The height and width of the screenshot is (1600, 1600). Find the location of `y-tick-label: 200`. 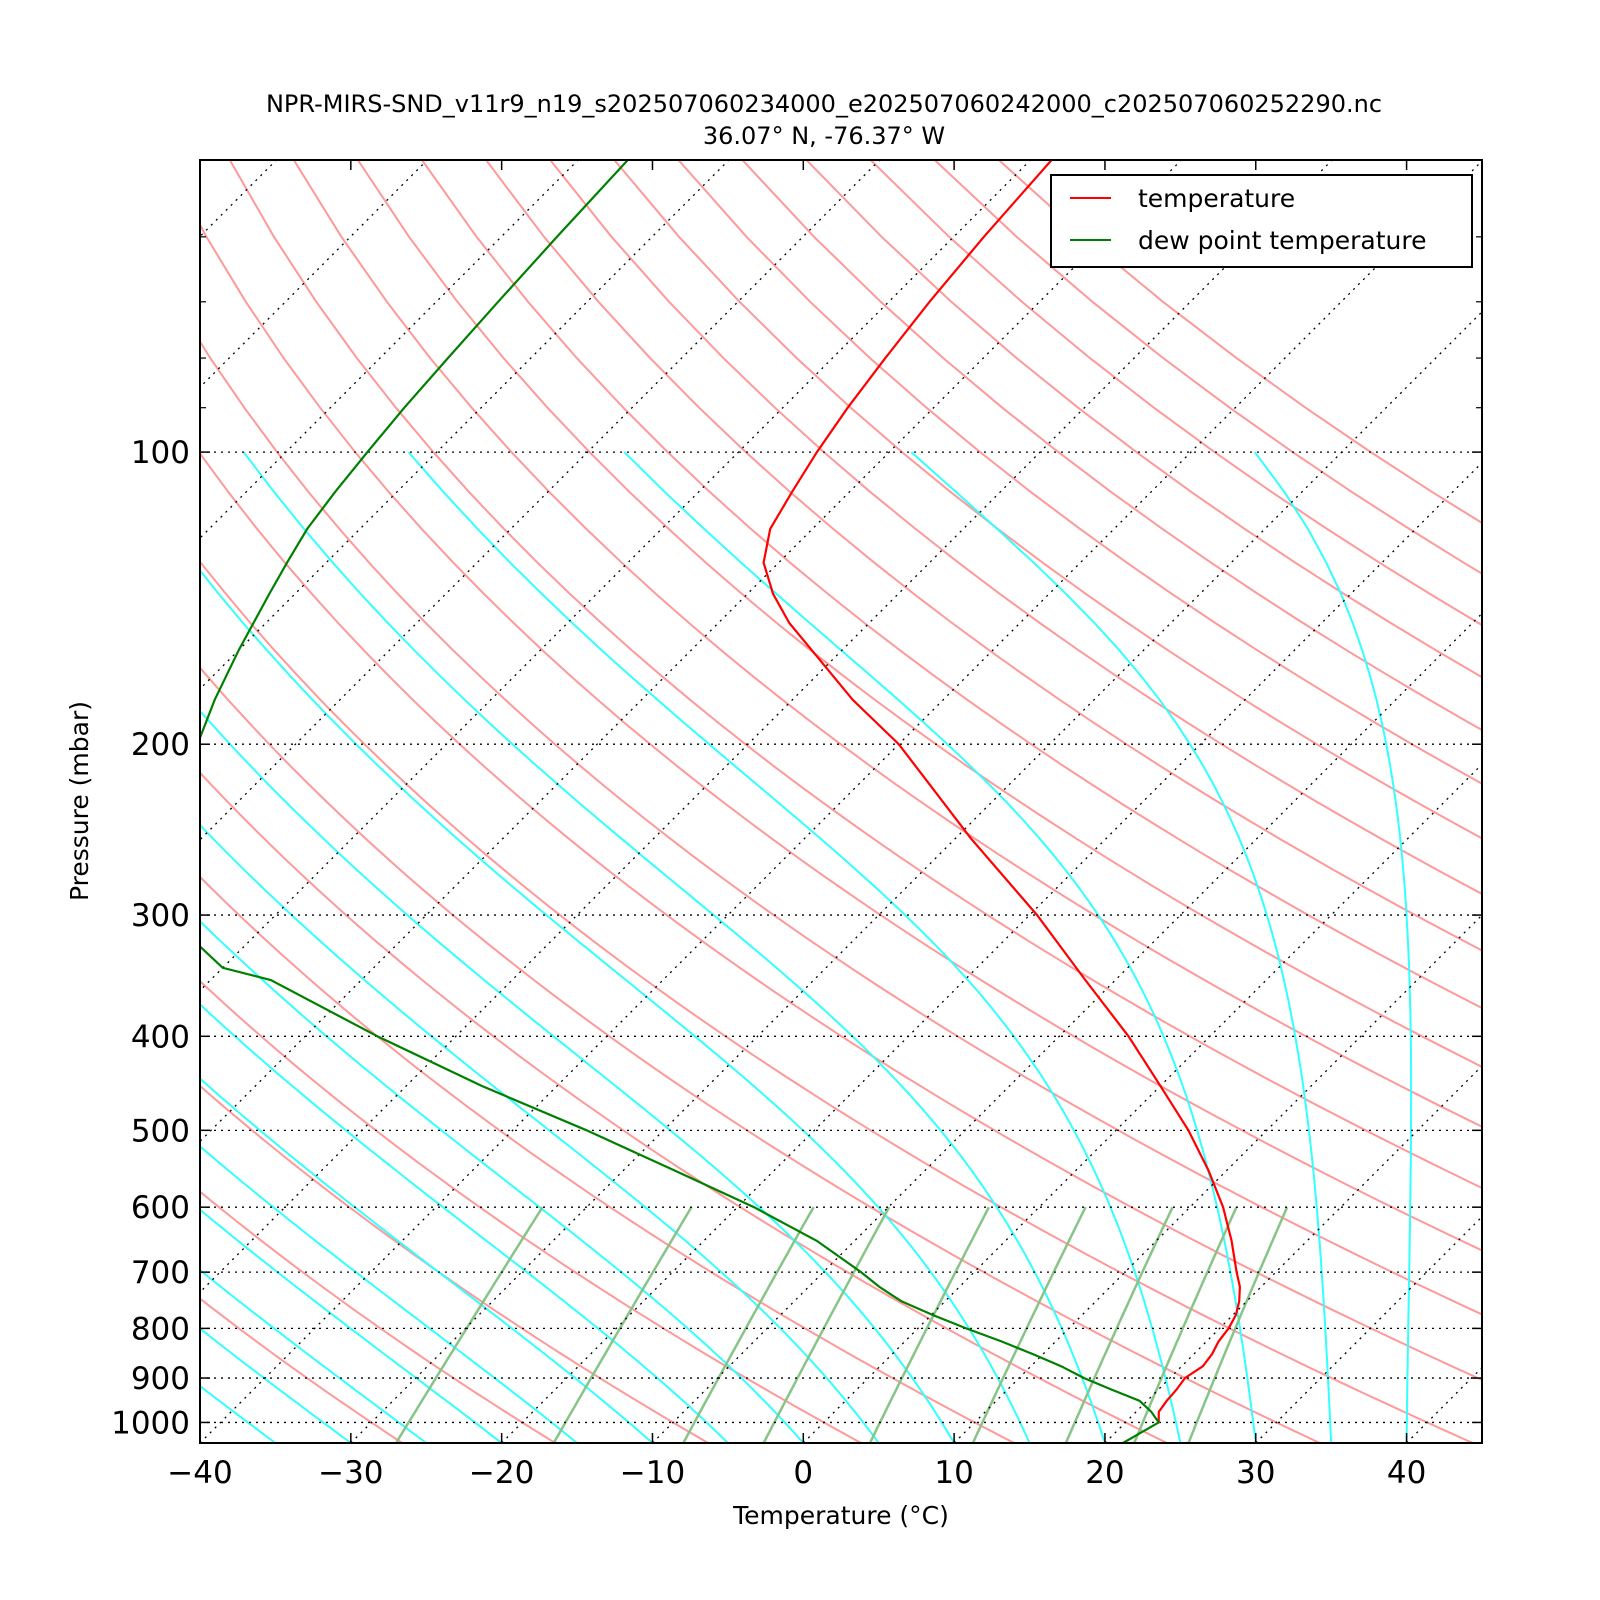

y-tick-label: 200 is located at coordinates (160, 745).